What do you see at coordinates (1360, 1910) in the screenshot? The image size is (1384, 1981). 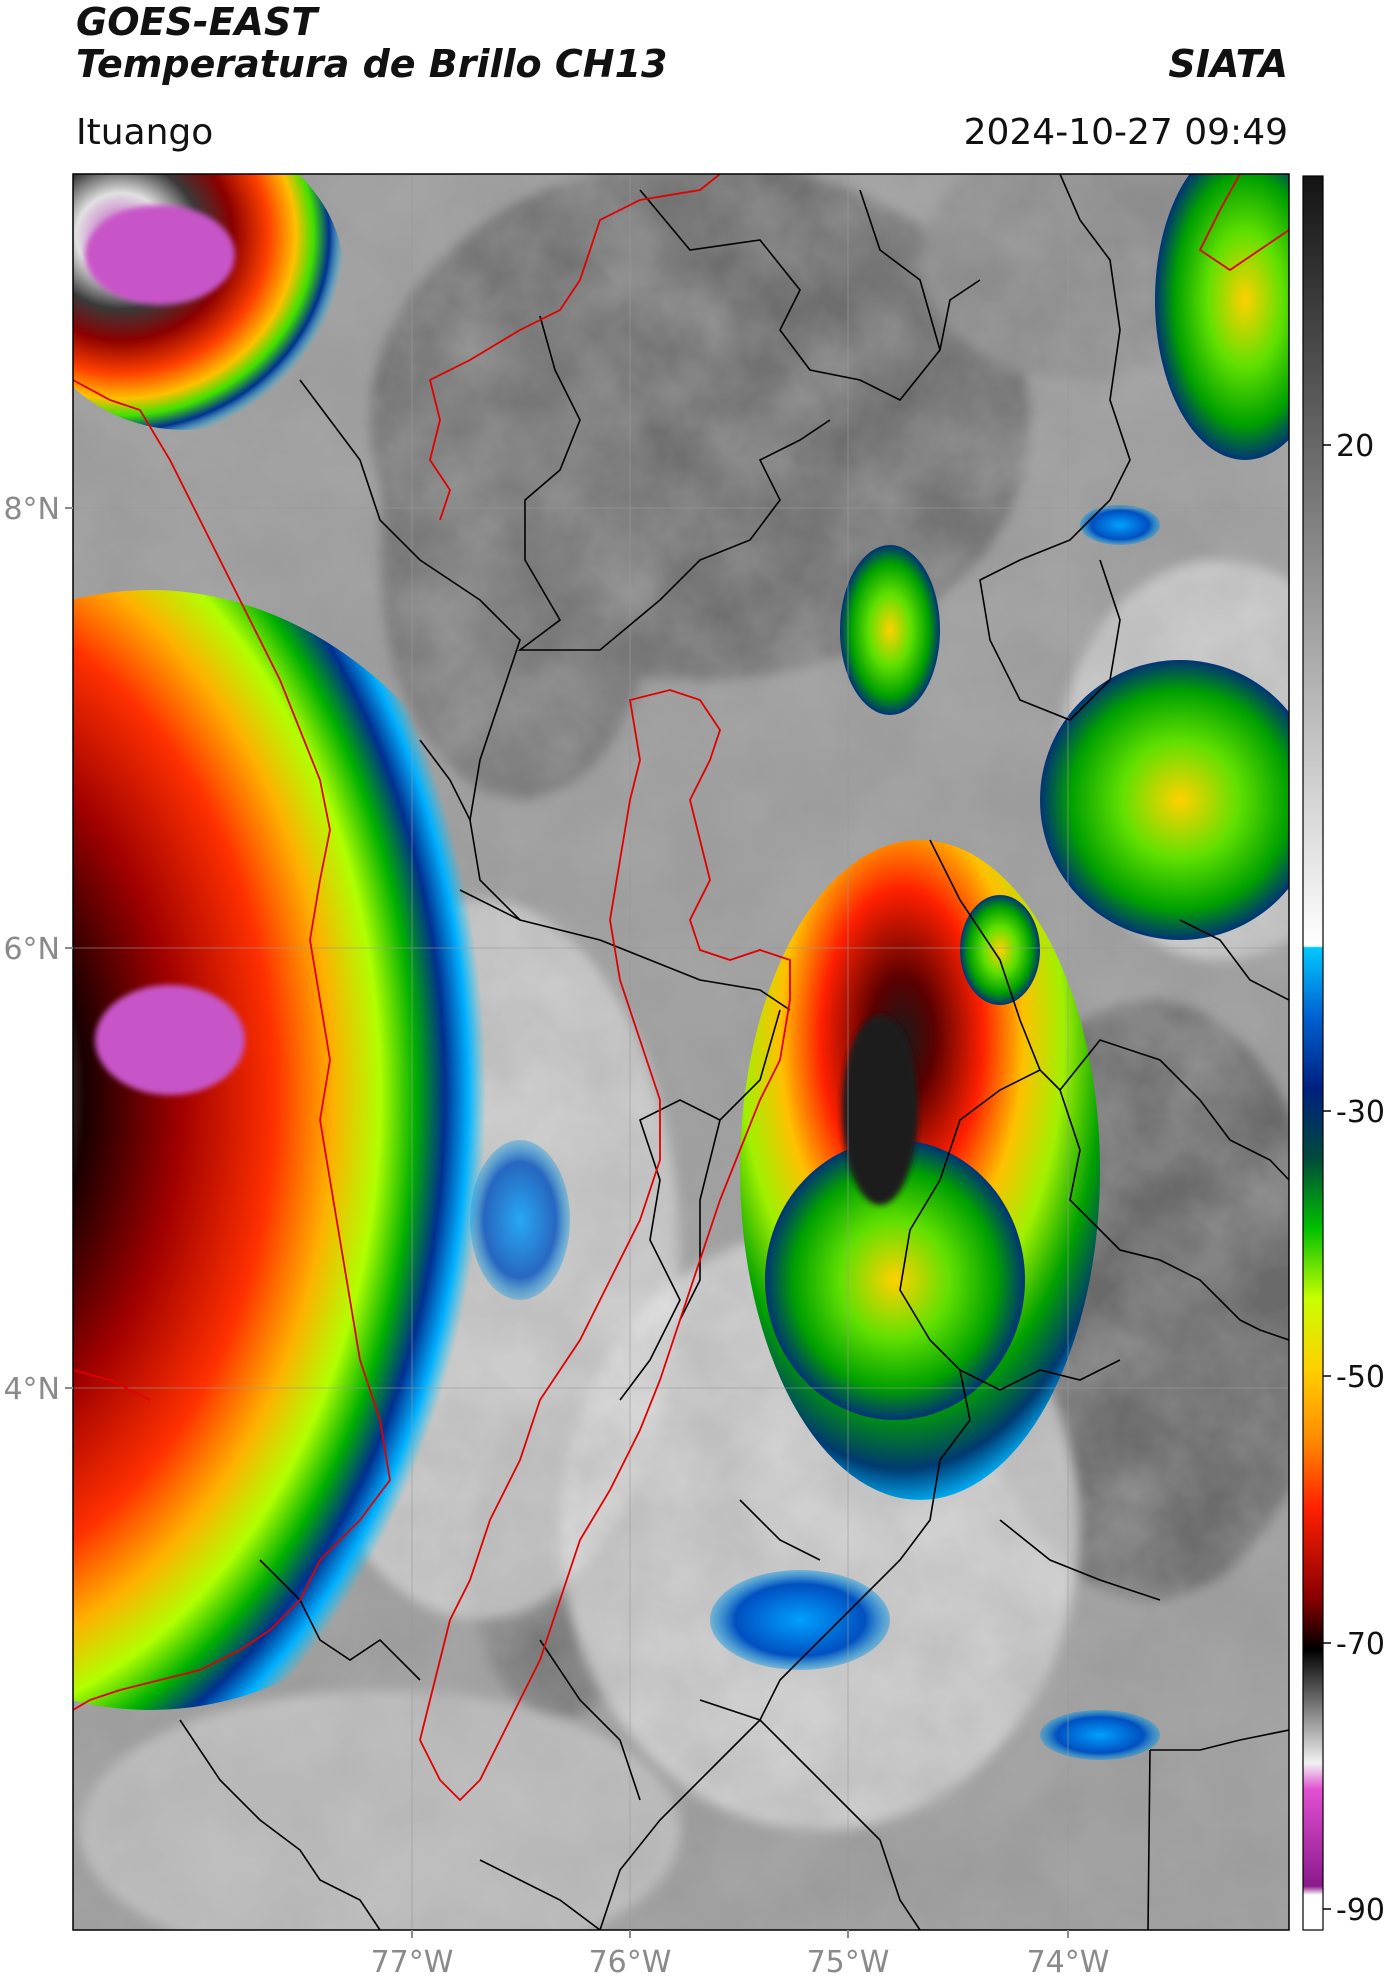 I see `colorbar-label-minus90: -90` at bounding box center [1360, 1910].